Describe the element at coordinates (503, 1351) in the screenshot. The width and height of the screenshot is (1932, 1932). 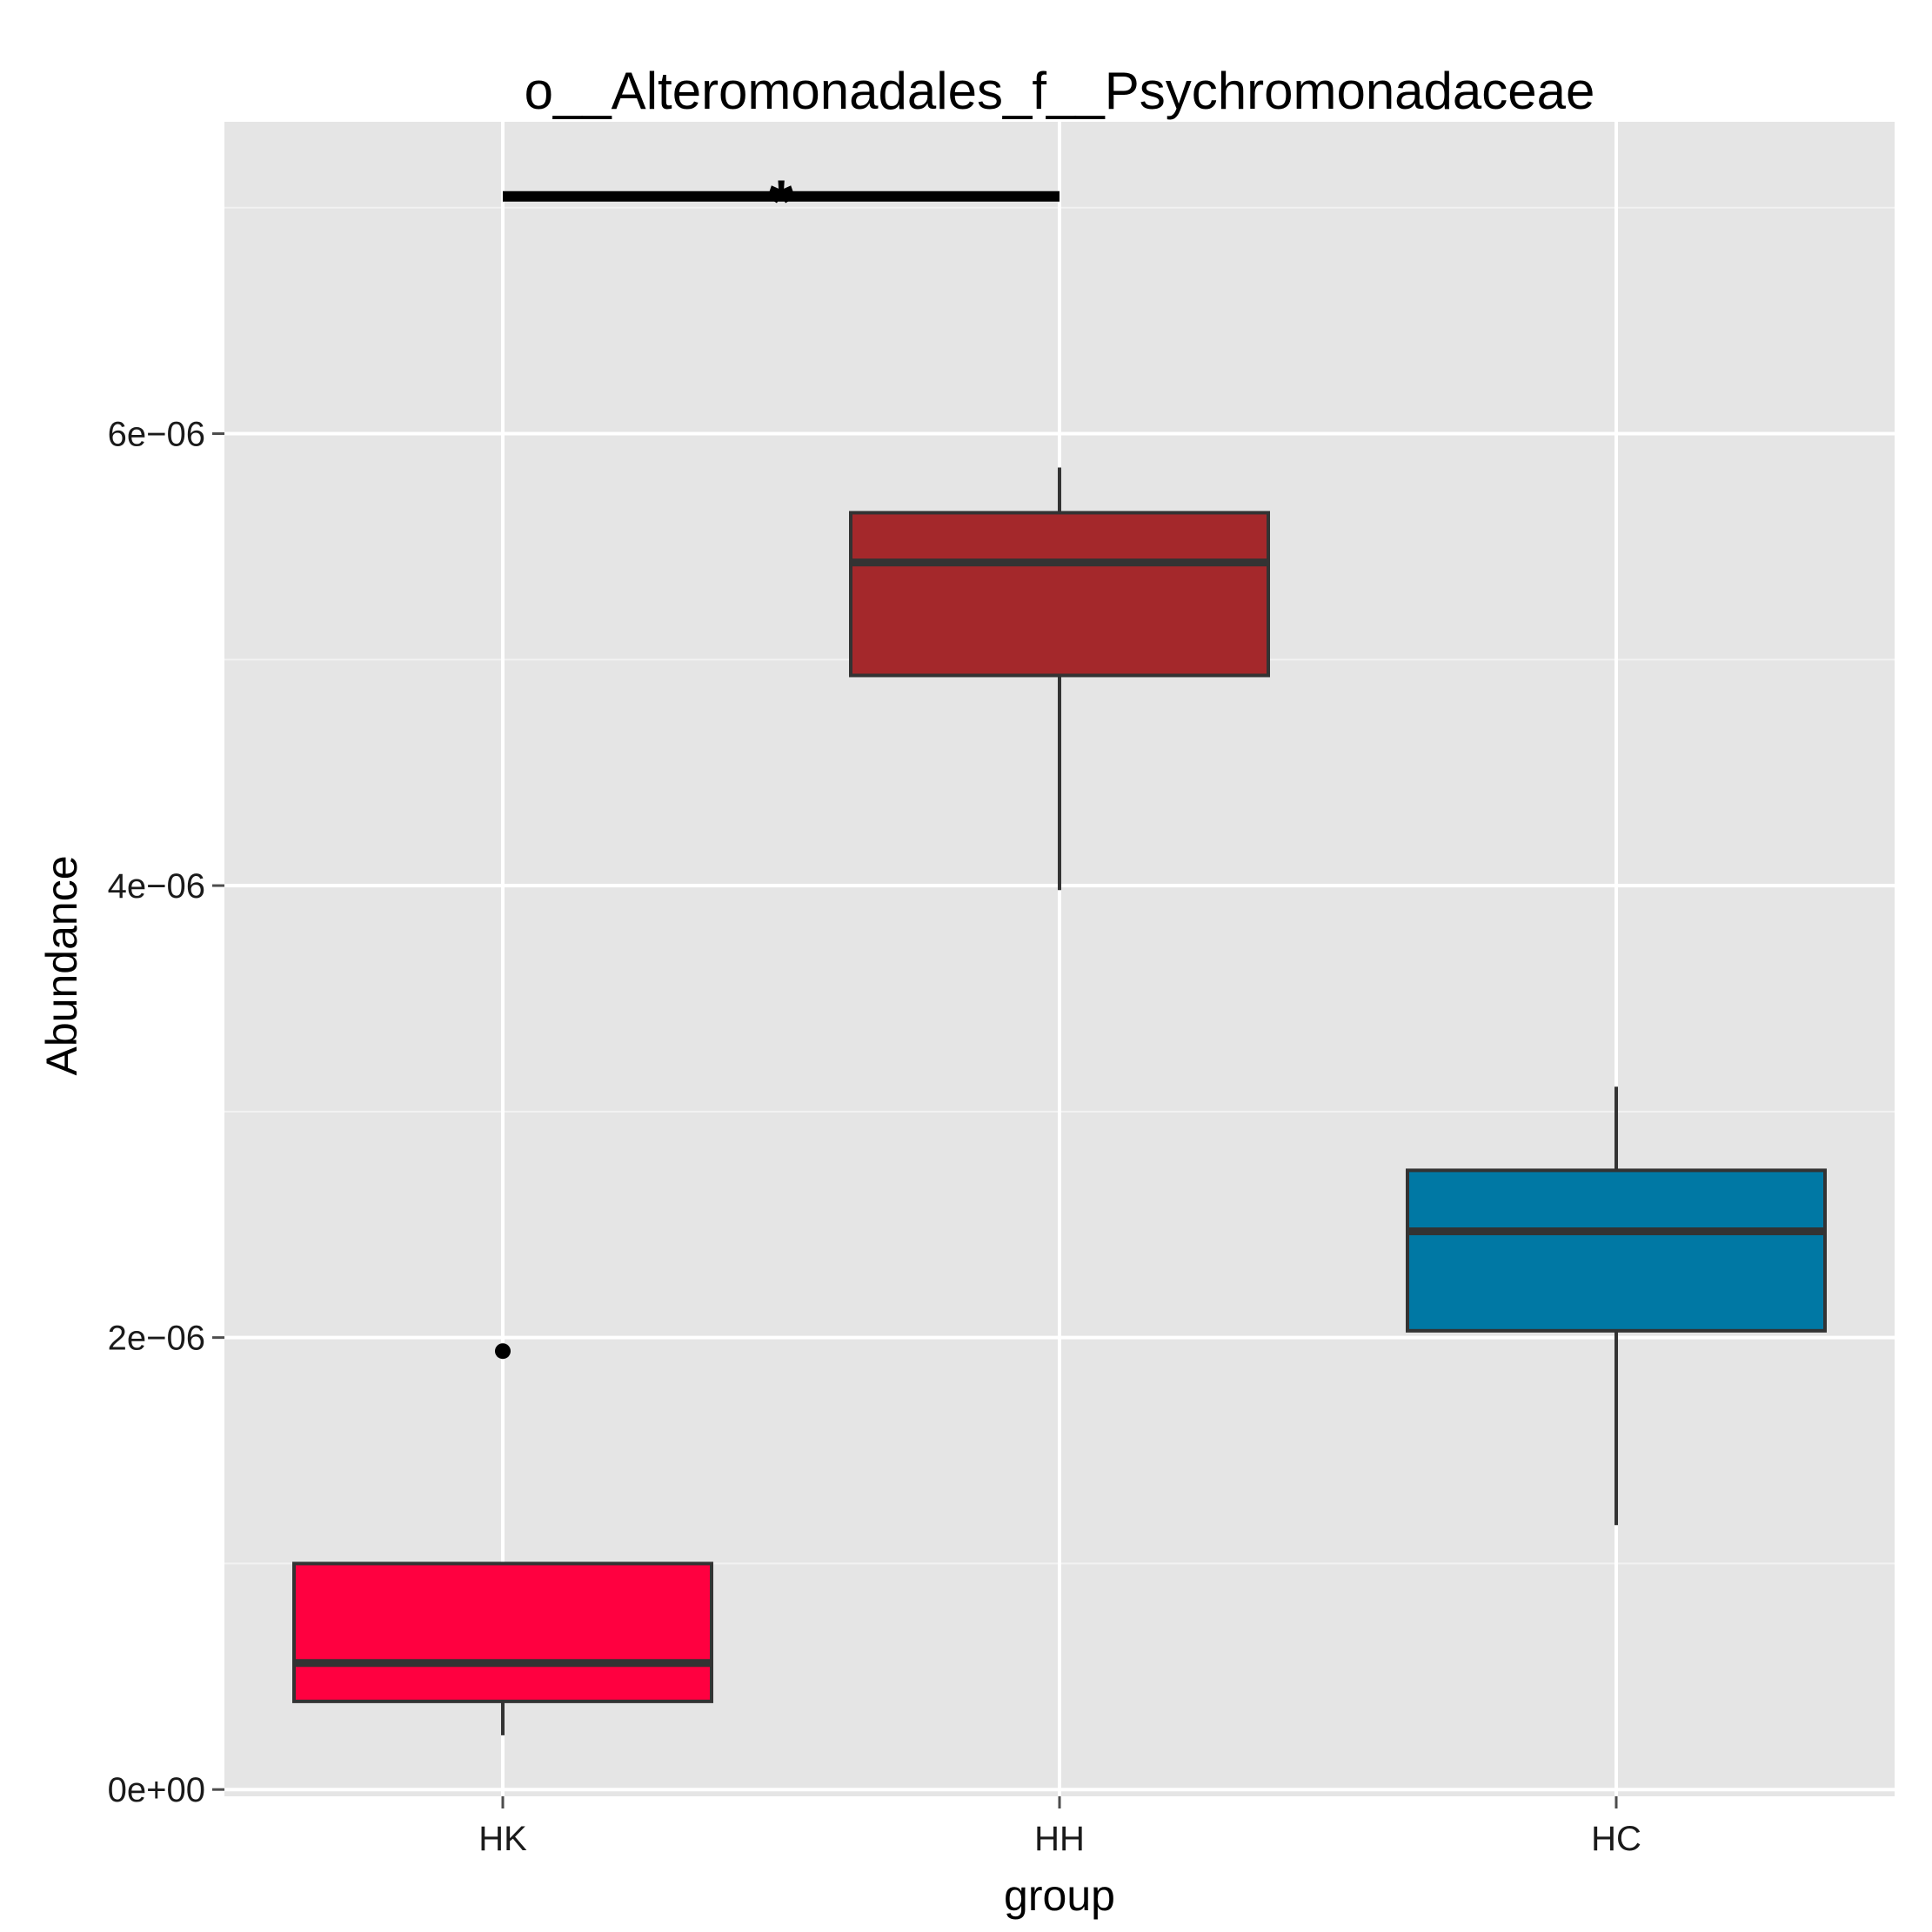
I see `outlier-point` at that location.